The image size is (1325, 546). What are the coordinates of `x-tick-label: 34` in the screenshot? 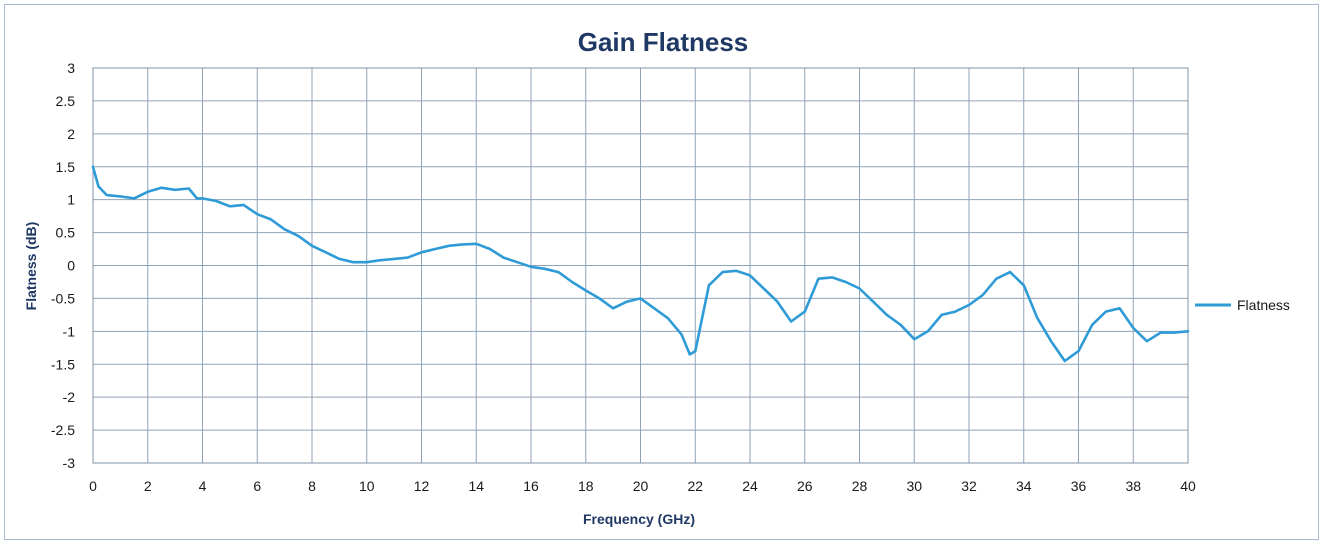 It's located at (1024, 486).